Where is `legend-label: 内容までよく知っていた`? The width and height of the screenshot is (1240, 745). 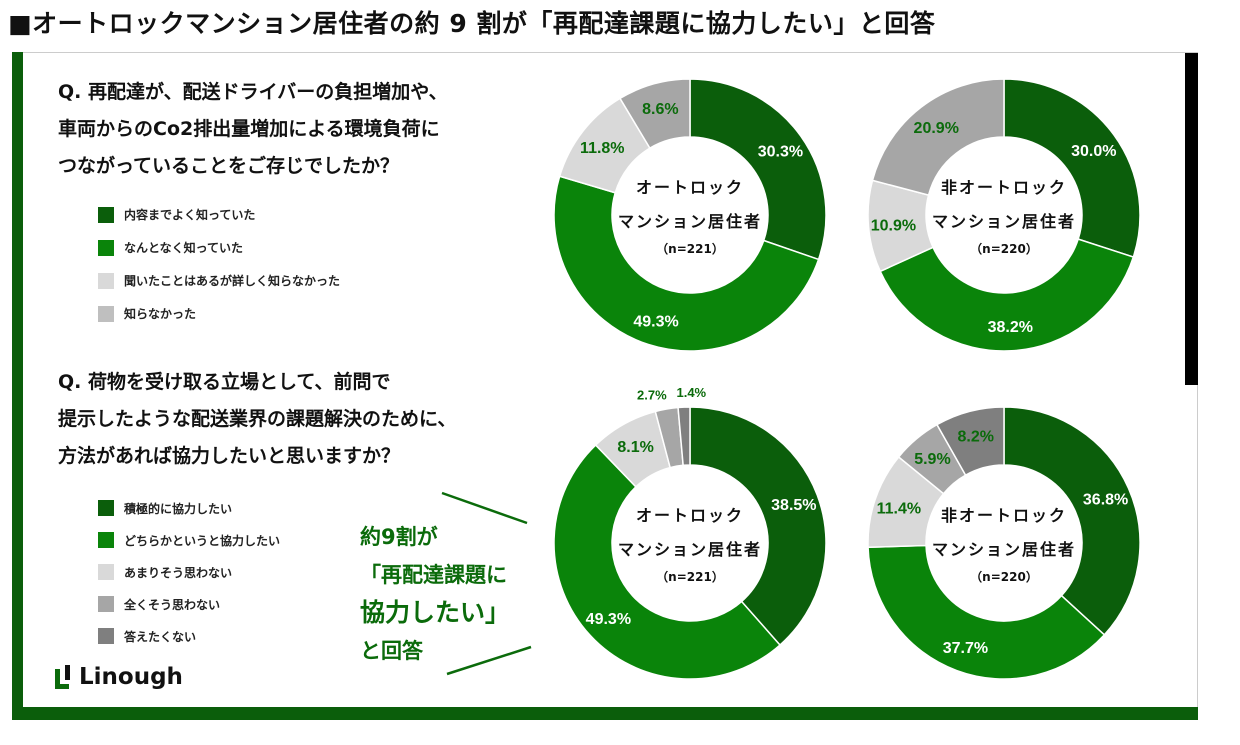 legend-label: 内容までよく知っていた is located at coordinates (190, 215).